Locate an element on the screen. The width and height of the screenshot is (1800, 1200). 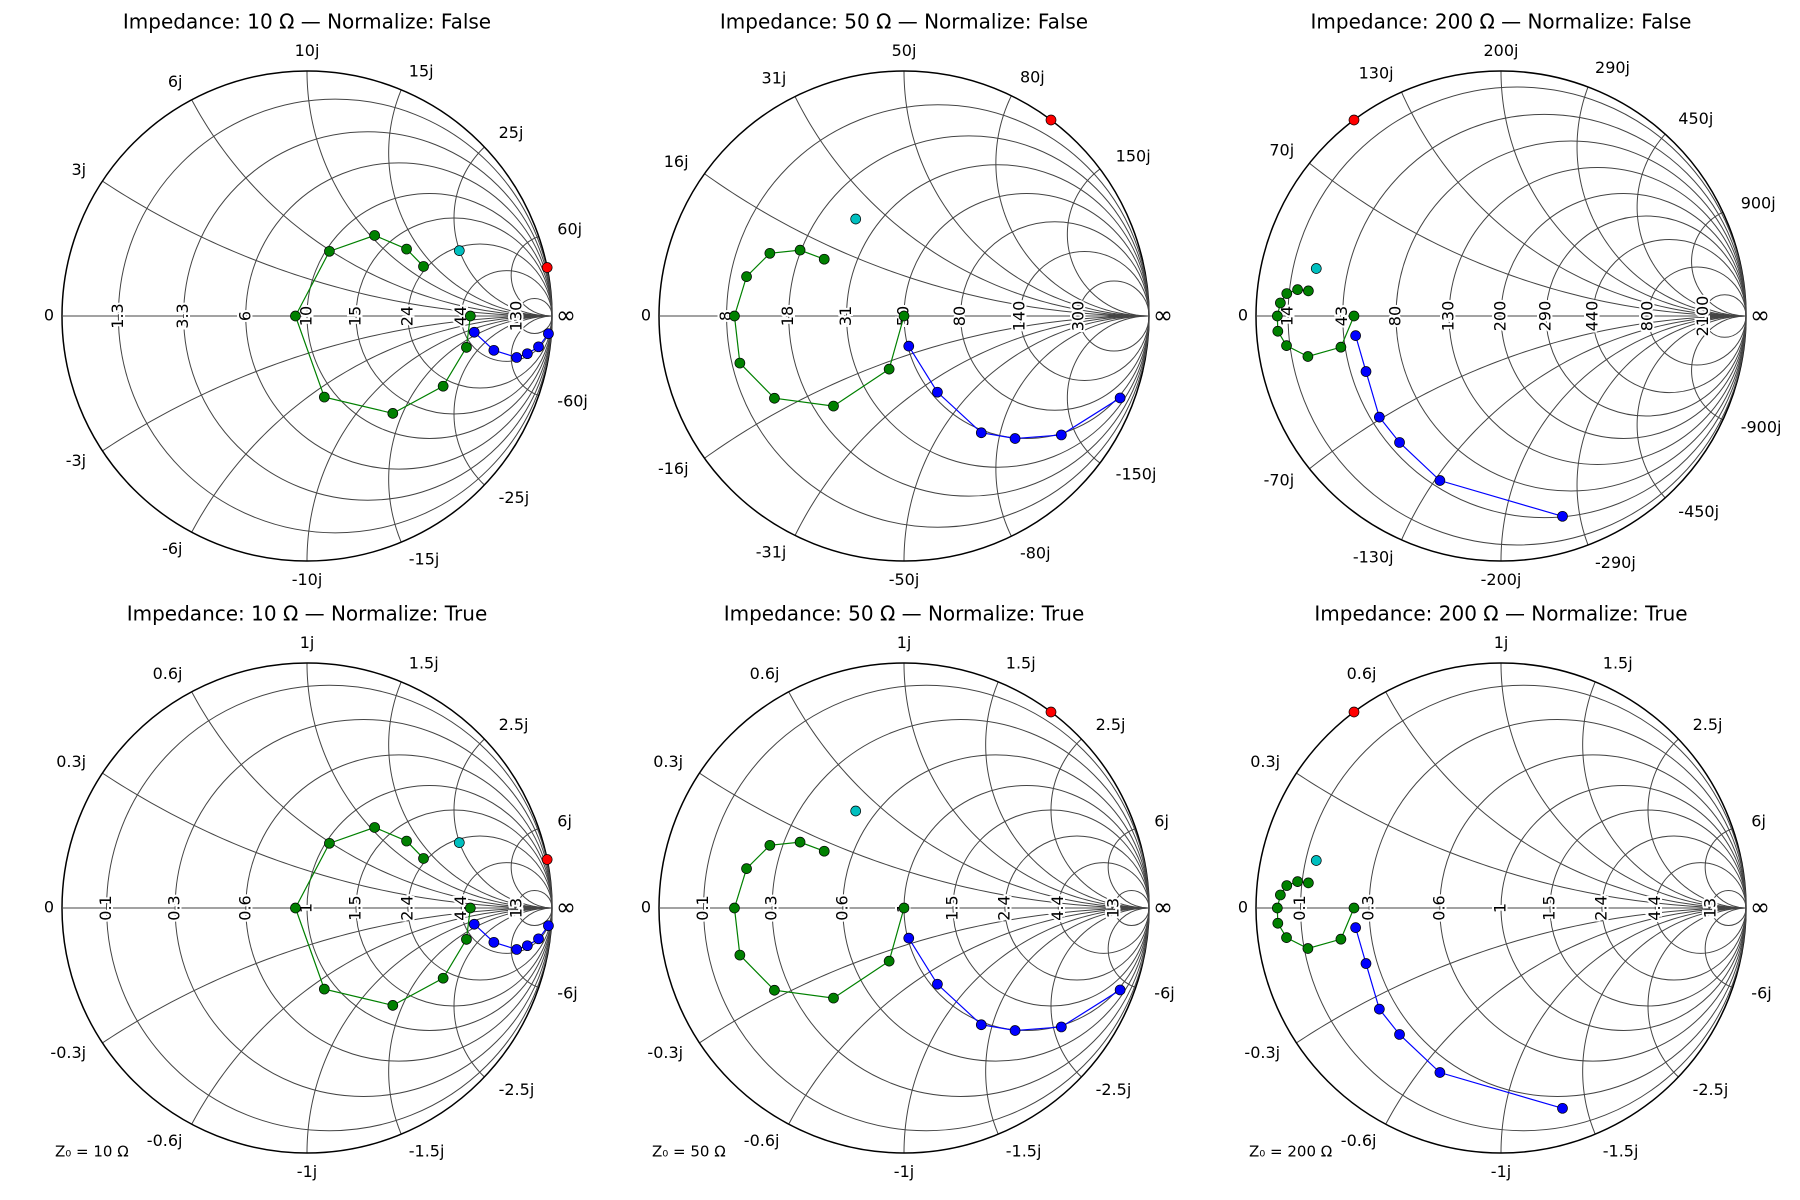
x-tick-label: 16j is located at coordinates (676, 161).